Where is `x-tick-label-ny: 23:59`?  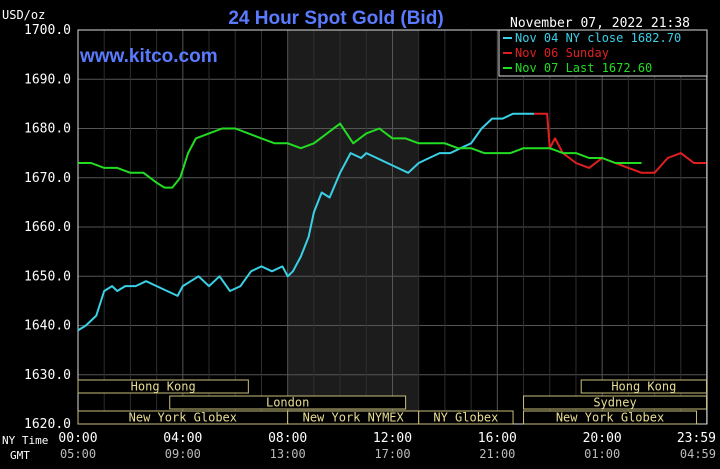 x-tick-label-ny: 23:59 is located at coordinates (696, 438).